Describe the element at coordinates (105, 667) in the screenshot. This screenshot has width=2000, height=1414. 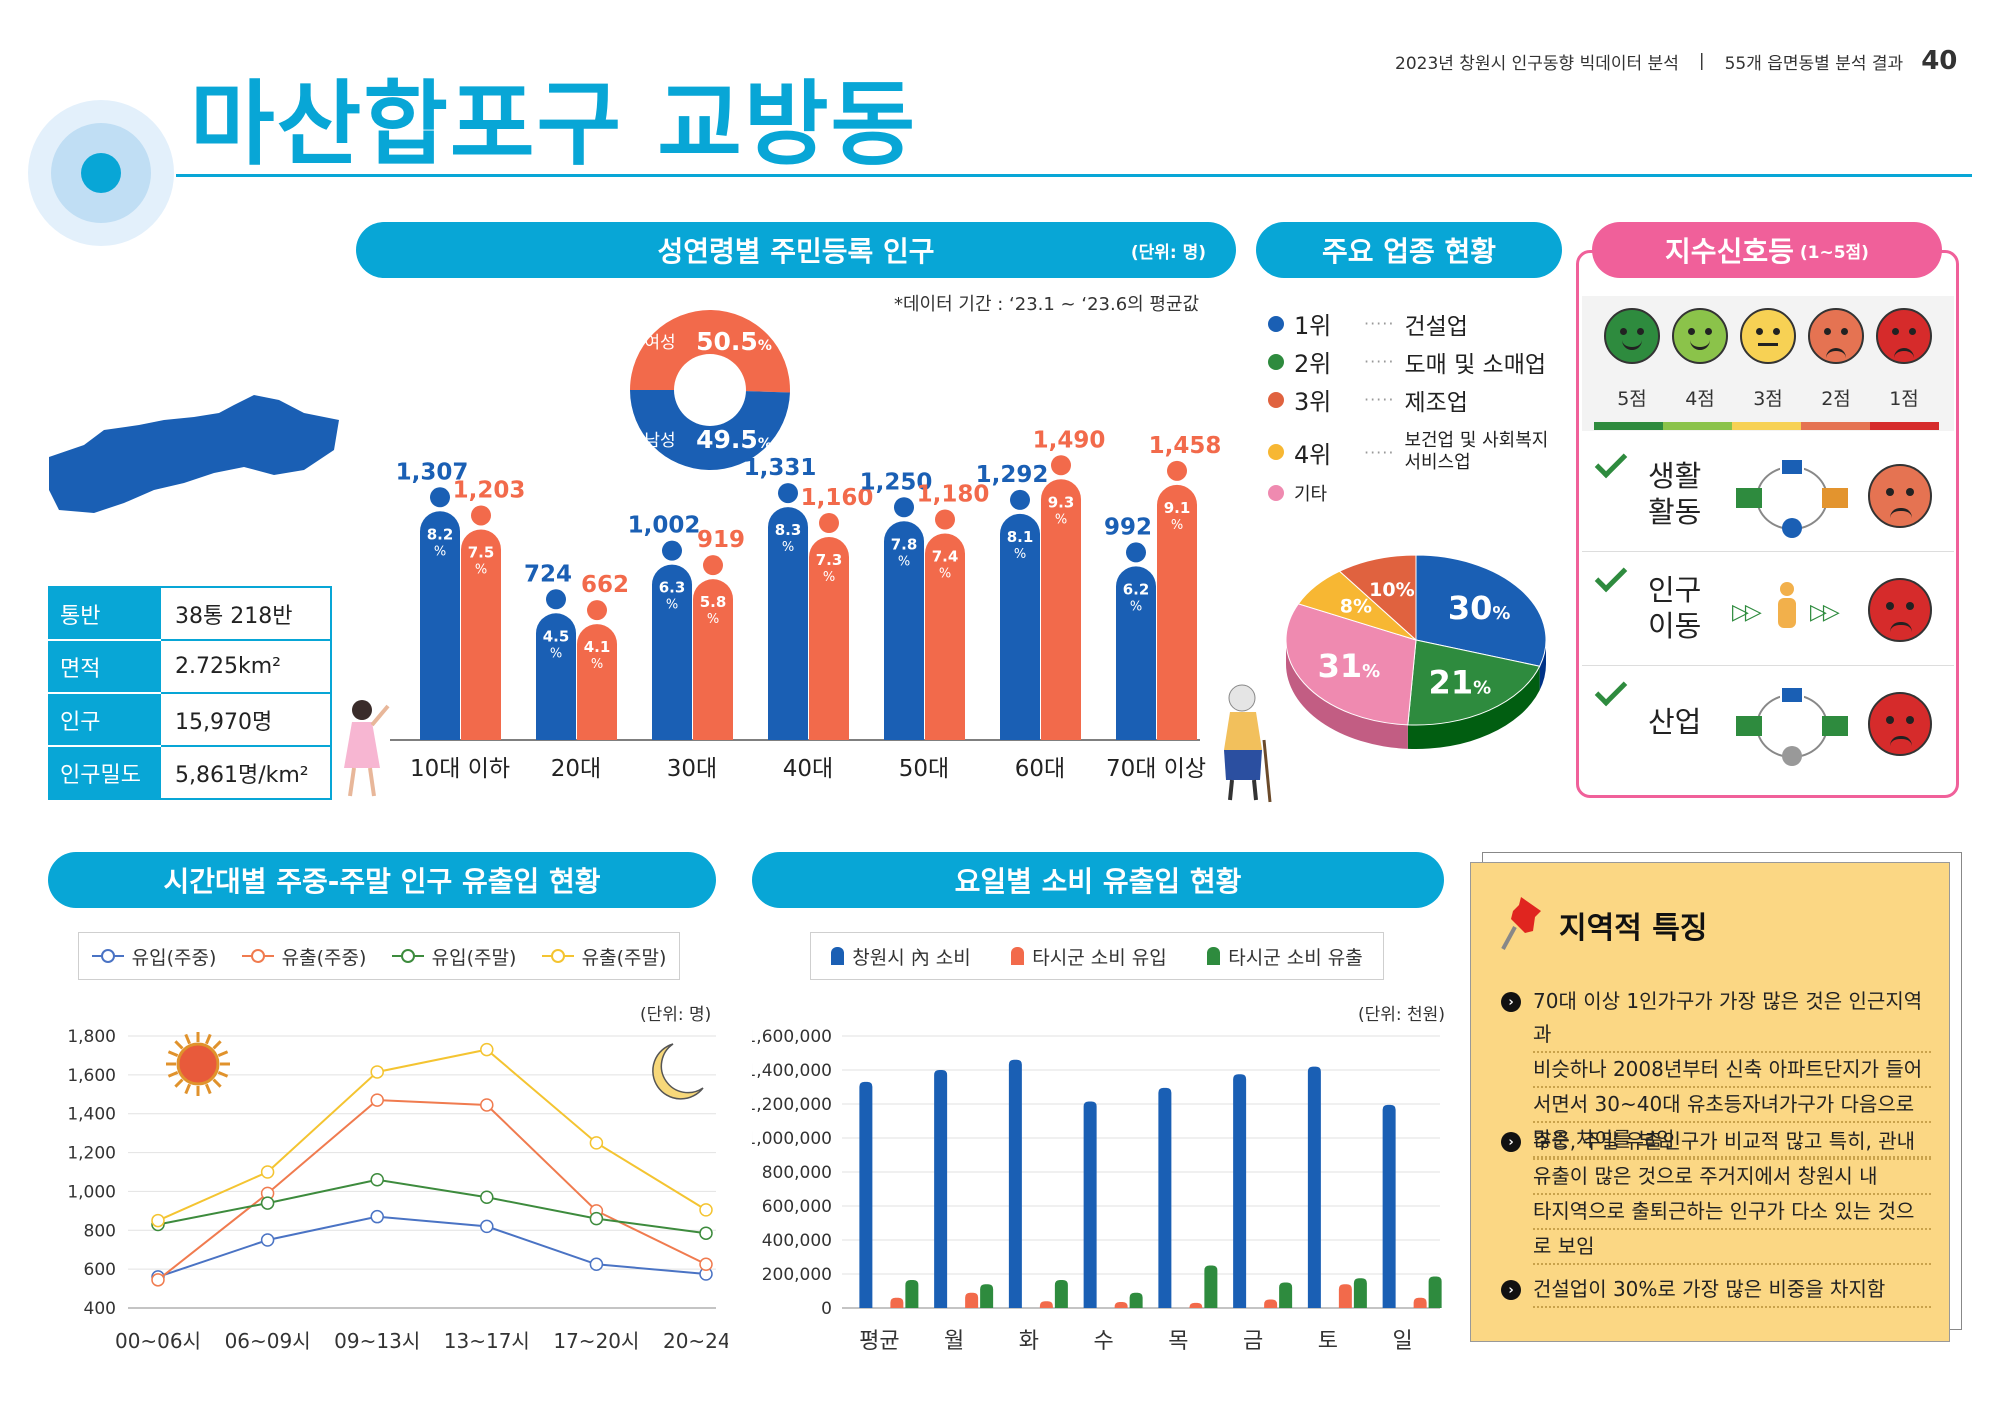
I see `info-key: 면적` at that location.